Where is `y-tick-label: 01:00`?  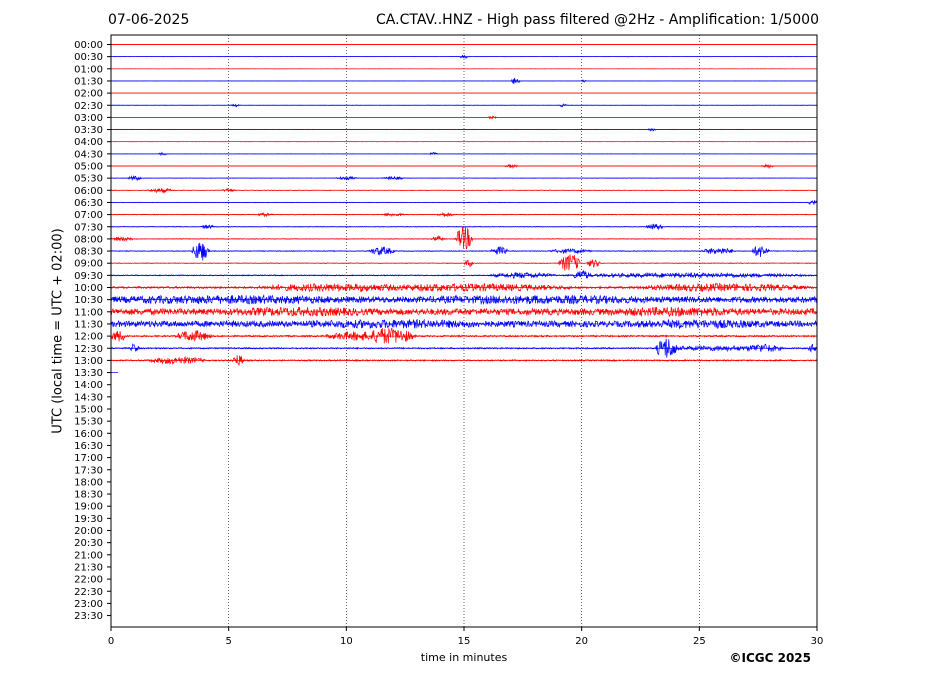
y-tick-label: 01:00 is located at coordinates (88, 69).